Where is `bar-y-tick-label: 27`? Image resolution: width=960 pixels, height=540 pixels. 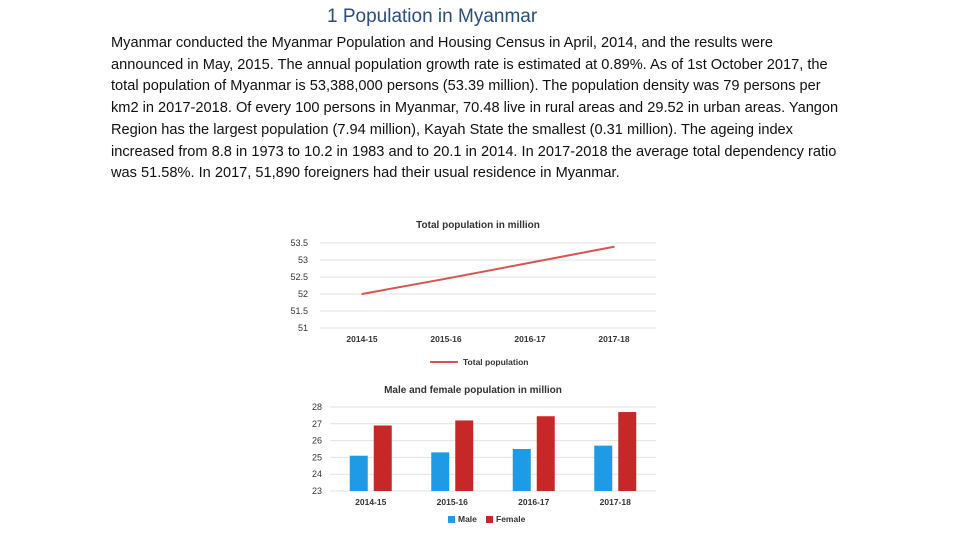 bar-y-tick-label: 27 is located at coordinates (317, 424).